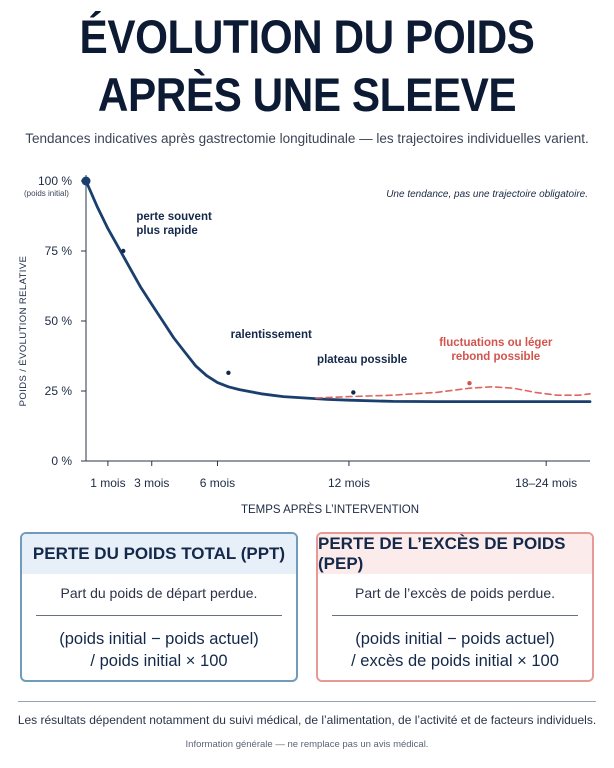  What do you see at coordinates (495, 357) in the screenshot?
I see `annotation-text-3-1: rebond possible` at bounding box center [495, 357].